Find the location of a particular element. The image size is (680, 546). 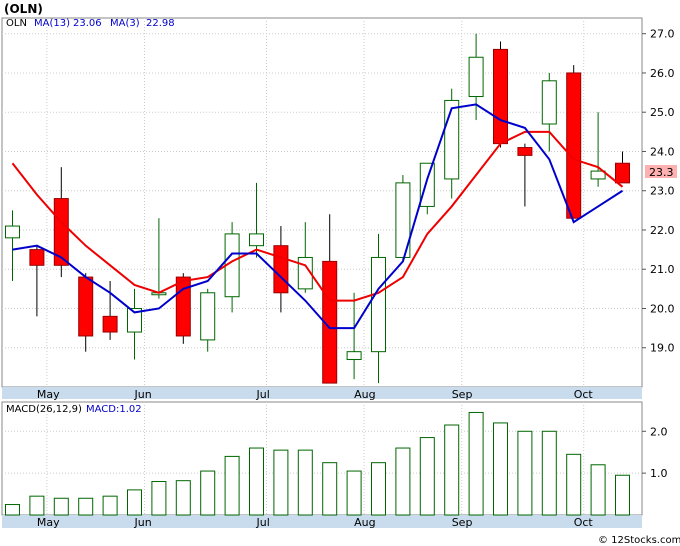

price-x-tick-label: Aug is located at coordinates (364, 394).